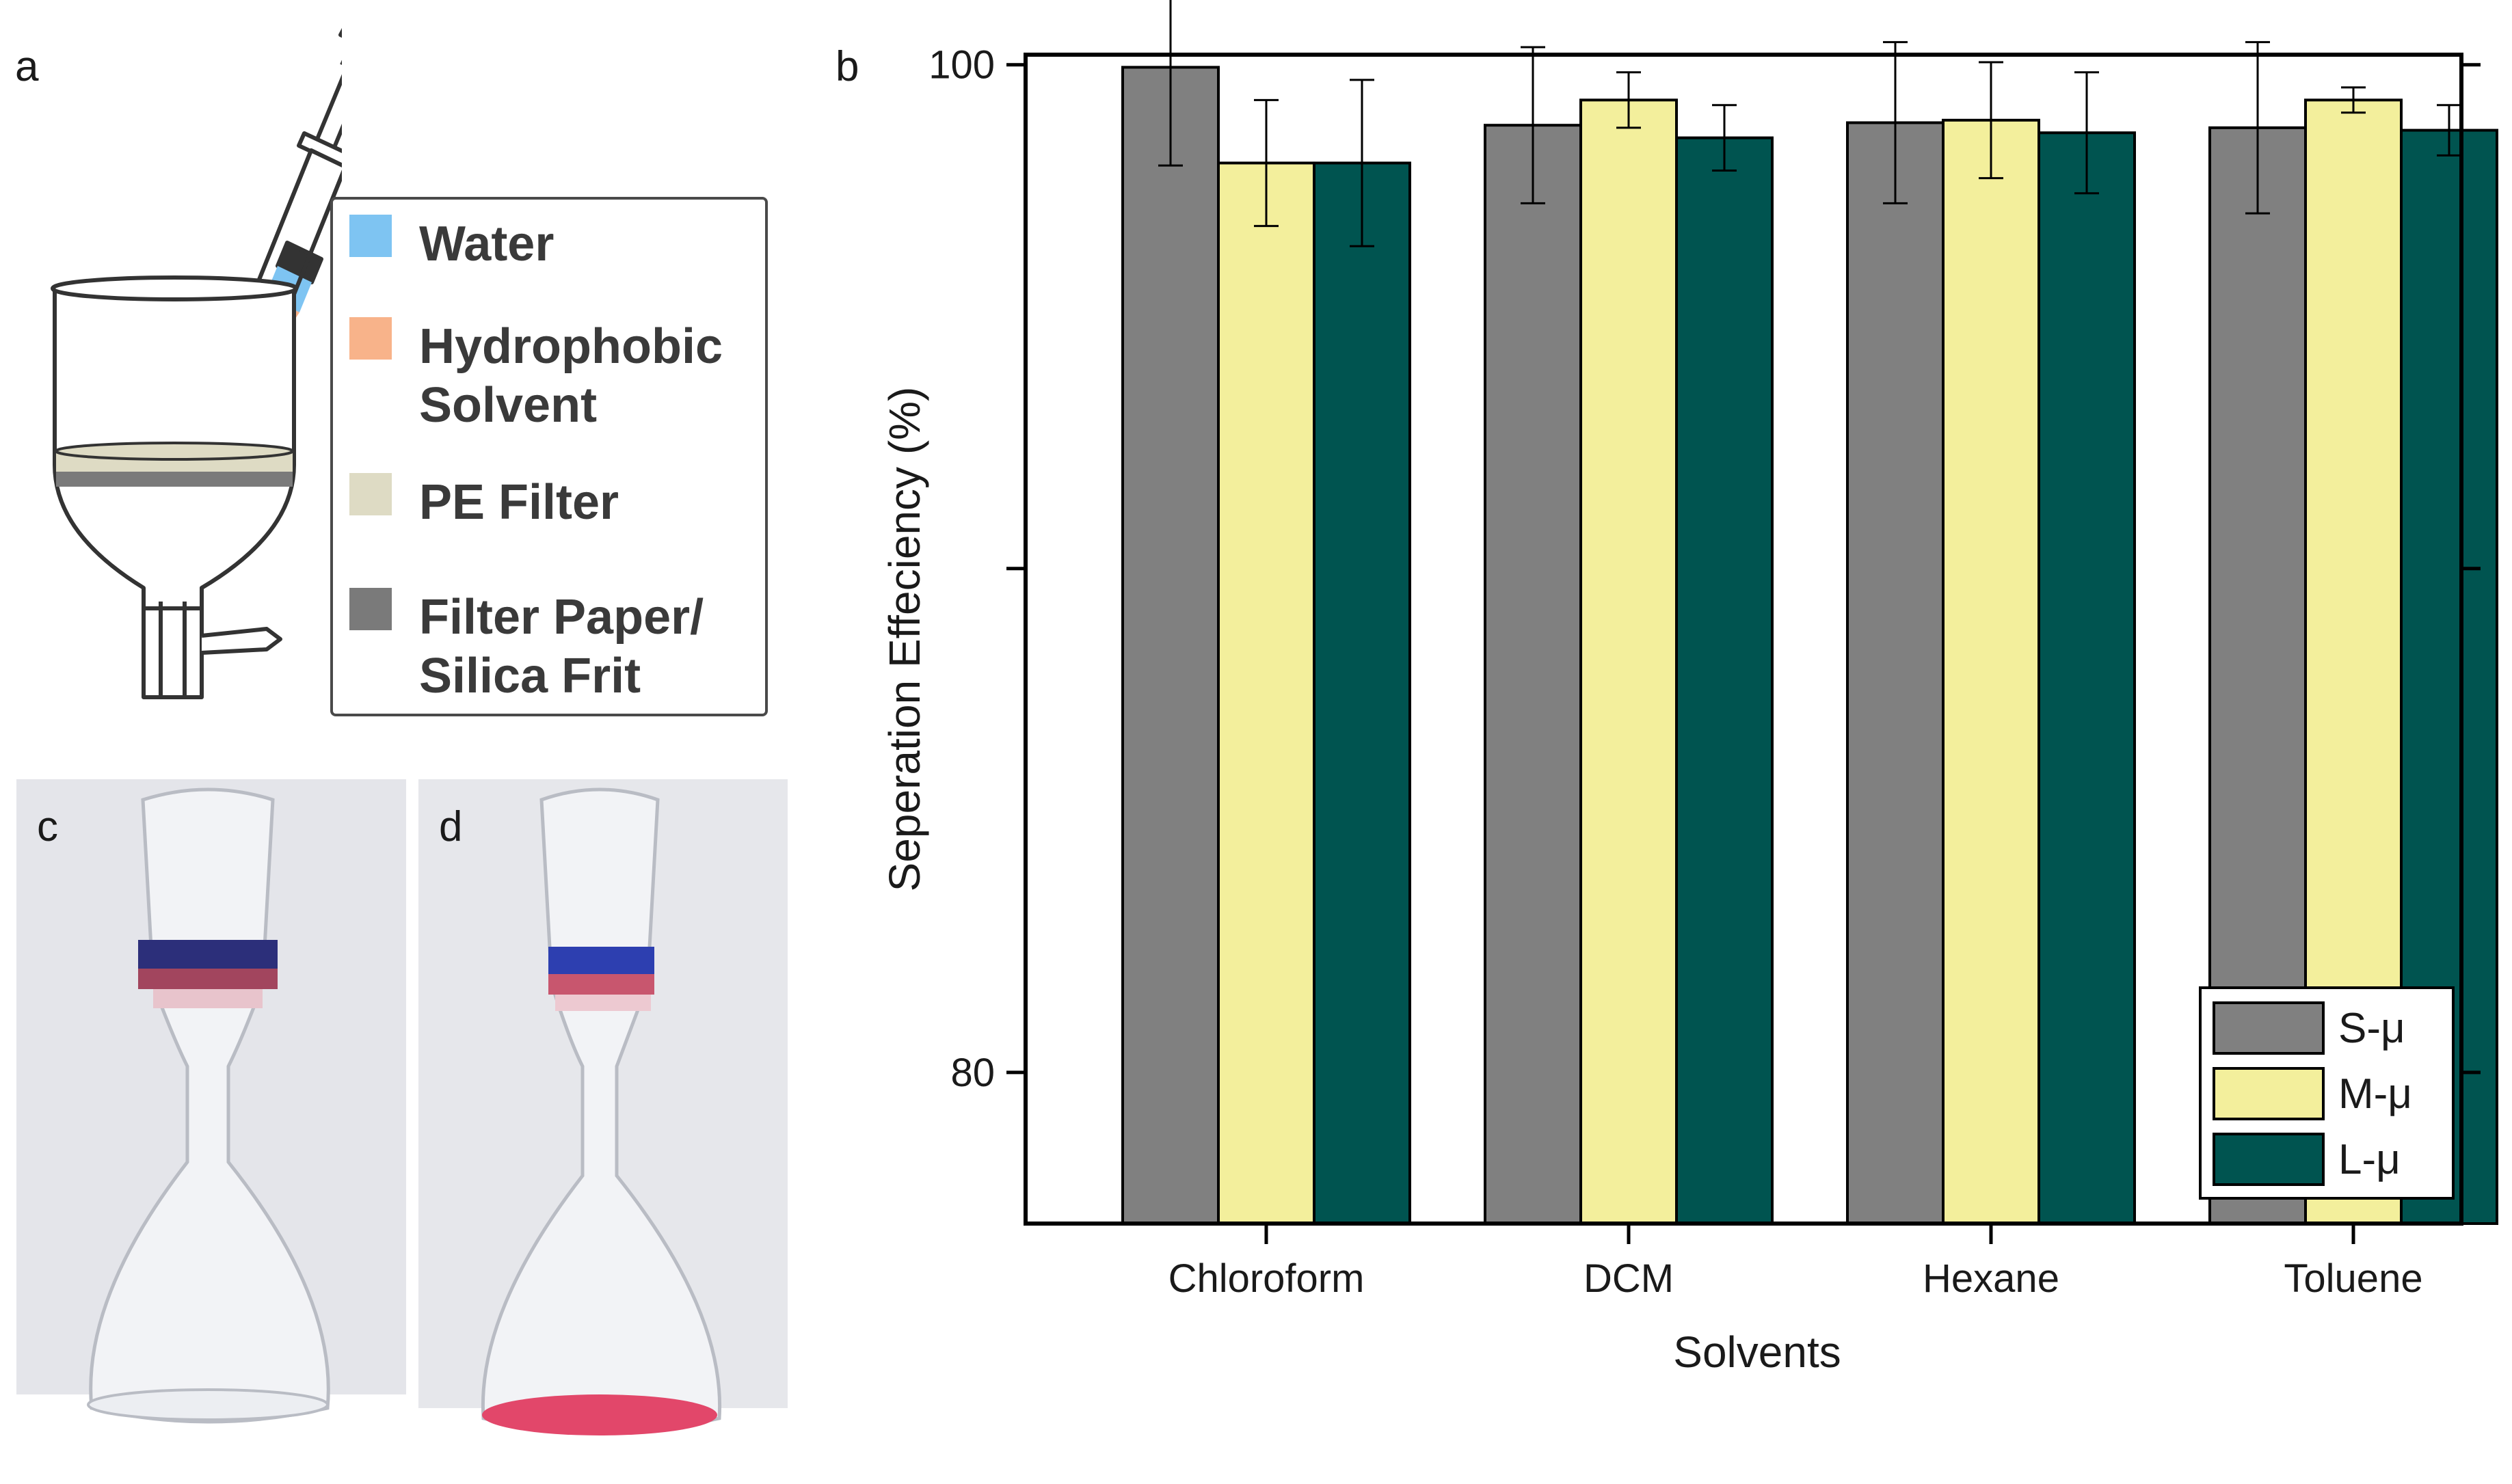 The height and width of the screenshot is (1484, 2512). Describe the element at coordinates (972, 1073) in the screenshot. I see `y-tick-label-0: 80` at that location.